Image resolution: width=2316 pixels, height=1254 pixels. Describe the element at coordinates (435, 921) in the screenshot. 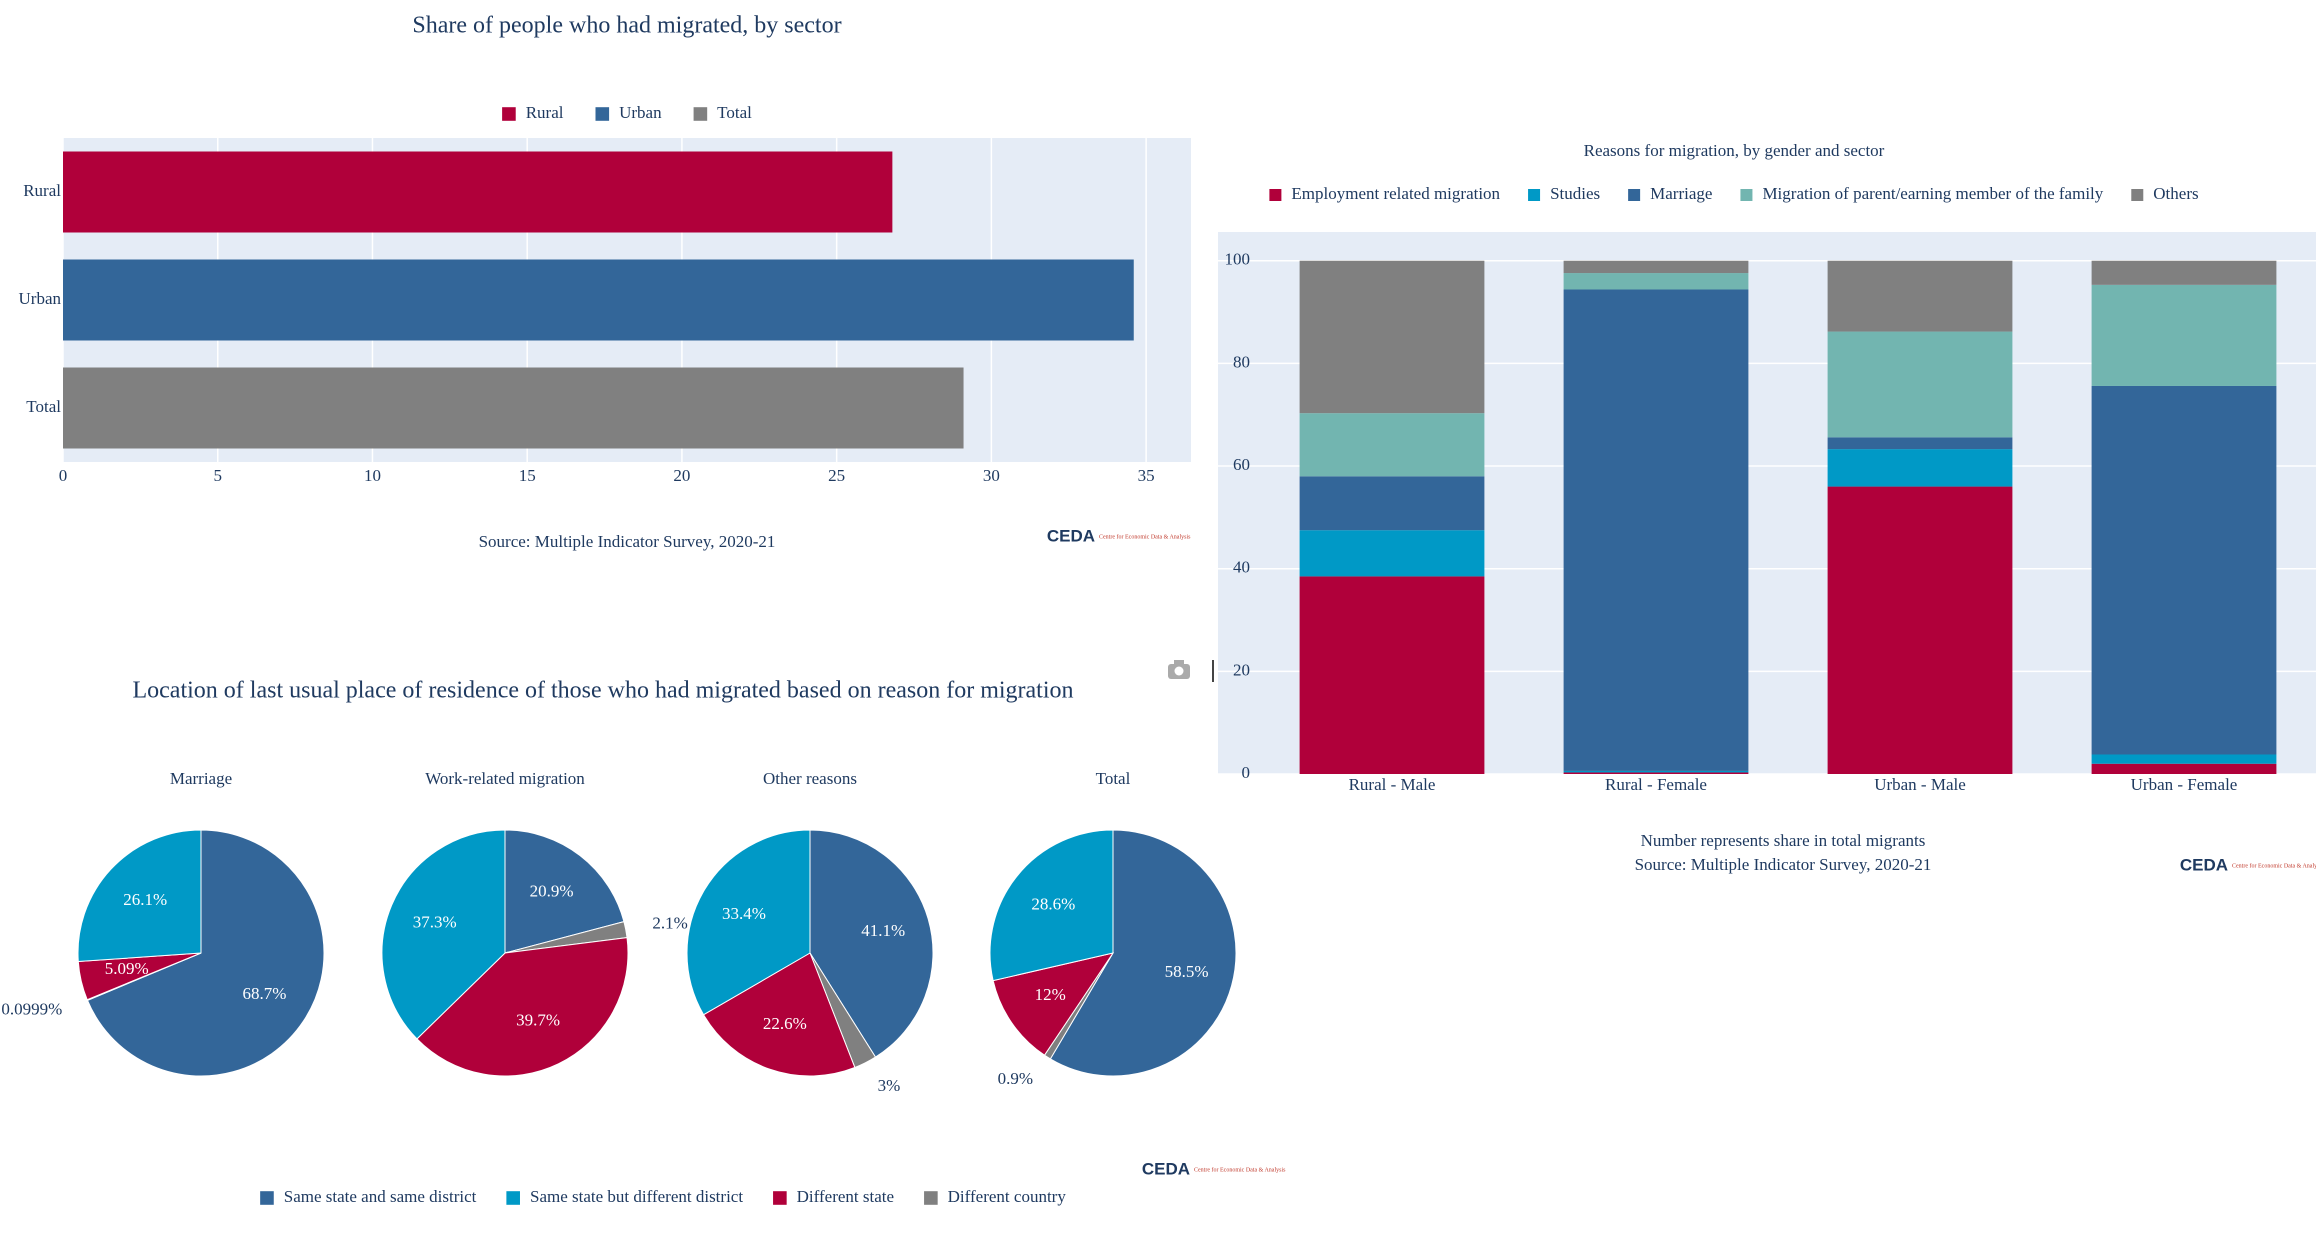

I see `pie-label: 37.3%` at that location.